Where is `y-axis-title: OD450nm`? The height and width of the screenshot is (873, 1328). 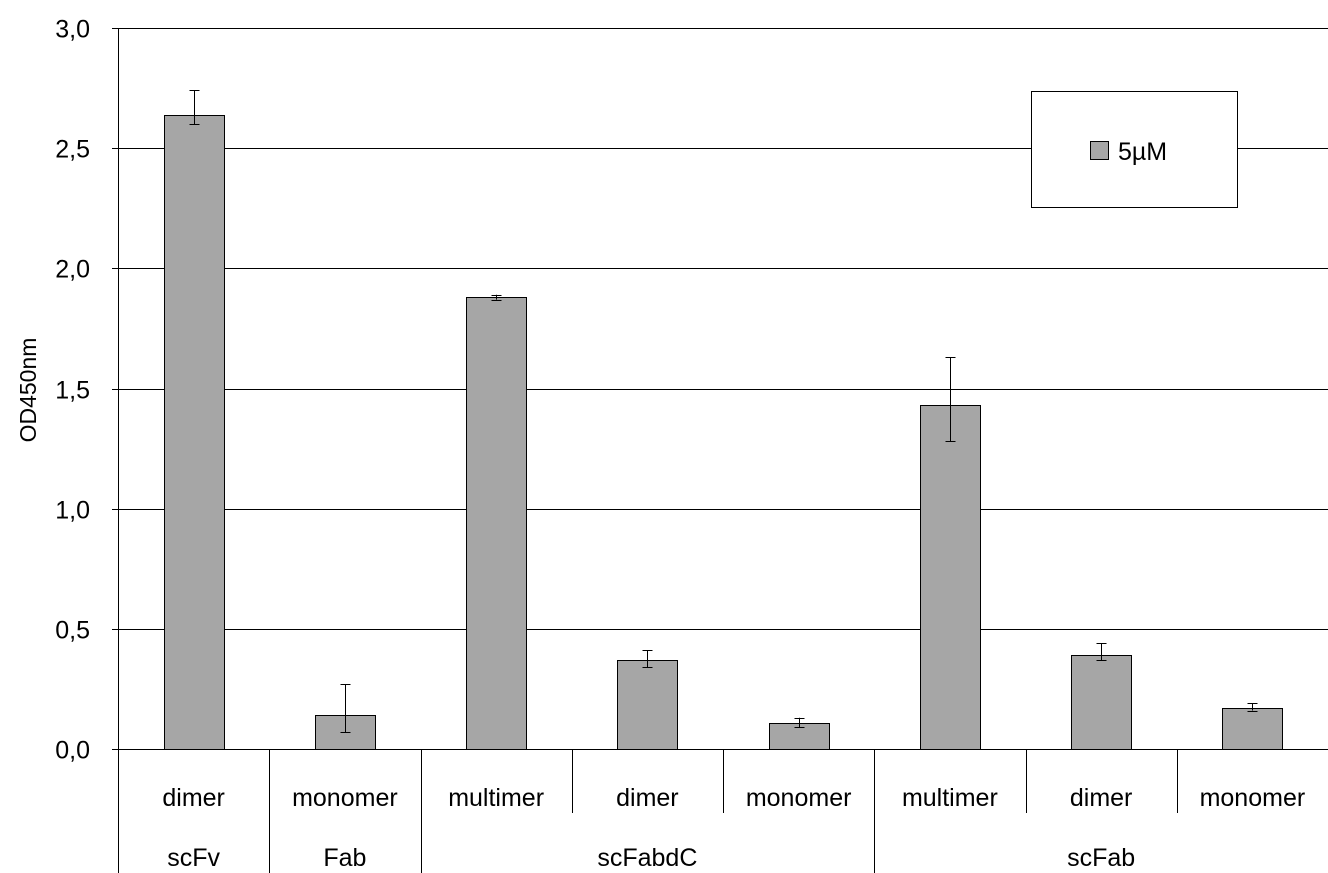
y-axis-title: OD450nm is located at coordinates (28, 390).